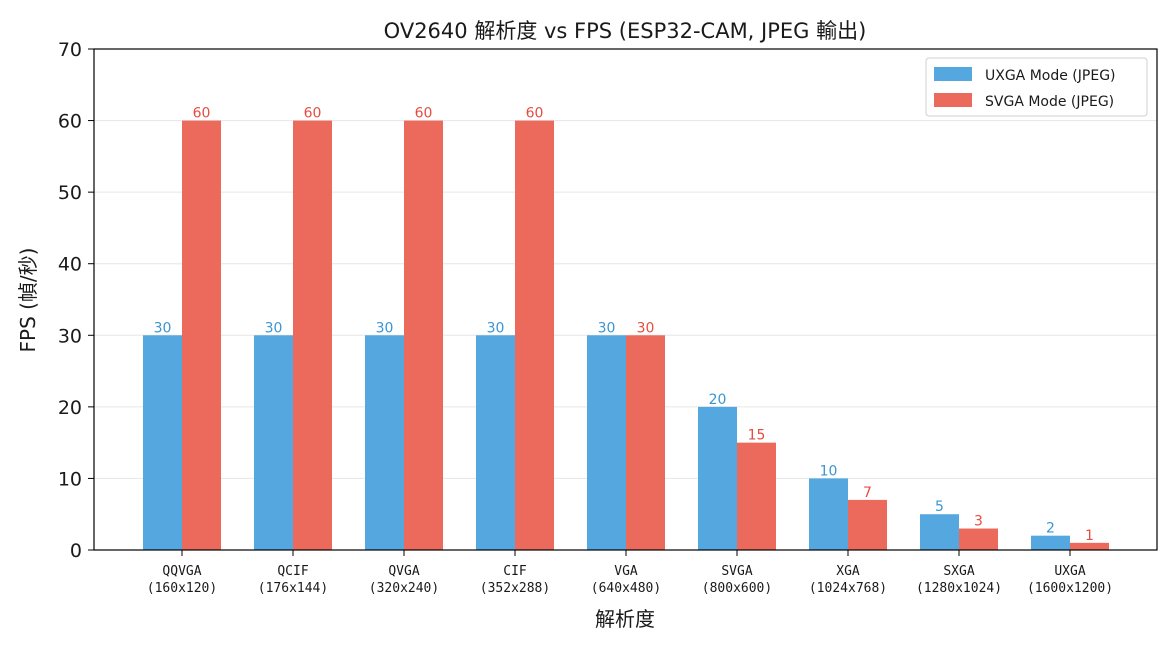 The width and height of the screenshot is (1171, 645). I want to click on y-tick-label: 30, so click(70, 336).